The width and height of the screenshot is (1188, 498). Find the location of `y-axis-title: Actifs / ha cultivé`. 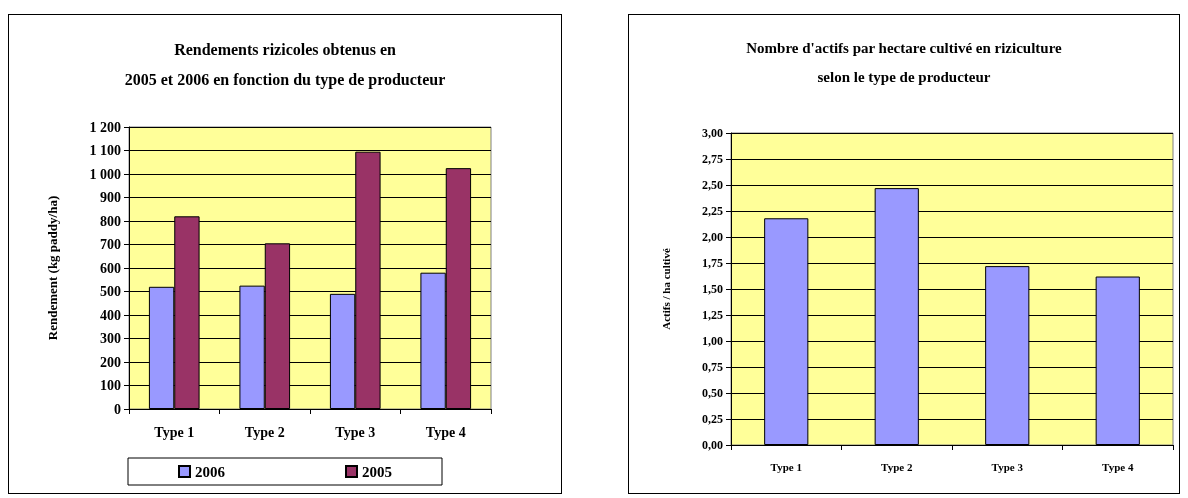

y-axis-title: Actifs / ha cultivé is located at coordinates (665, 289).